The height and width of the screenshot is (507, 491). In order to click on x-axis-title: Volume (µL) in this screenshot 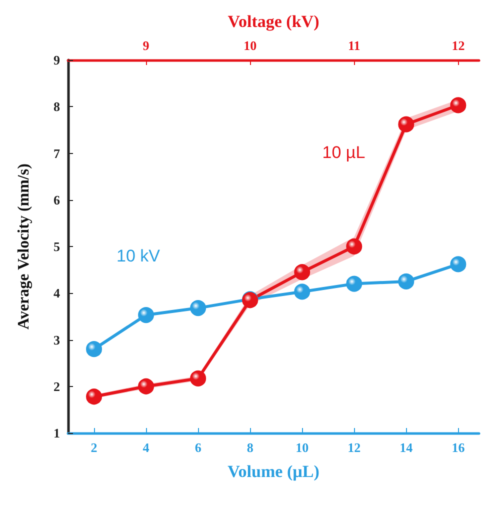, I will do `click(274, 471)`.